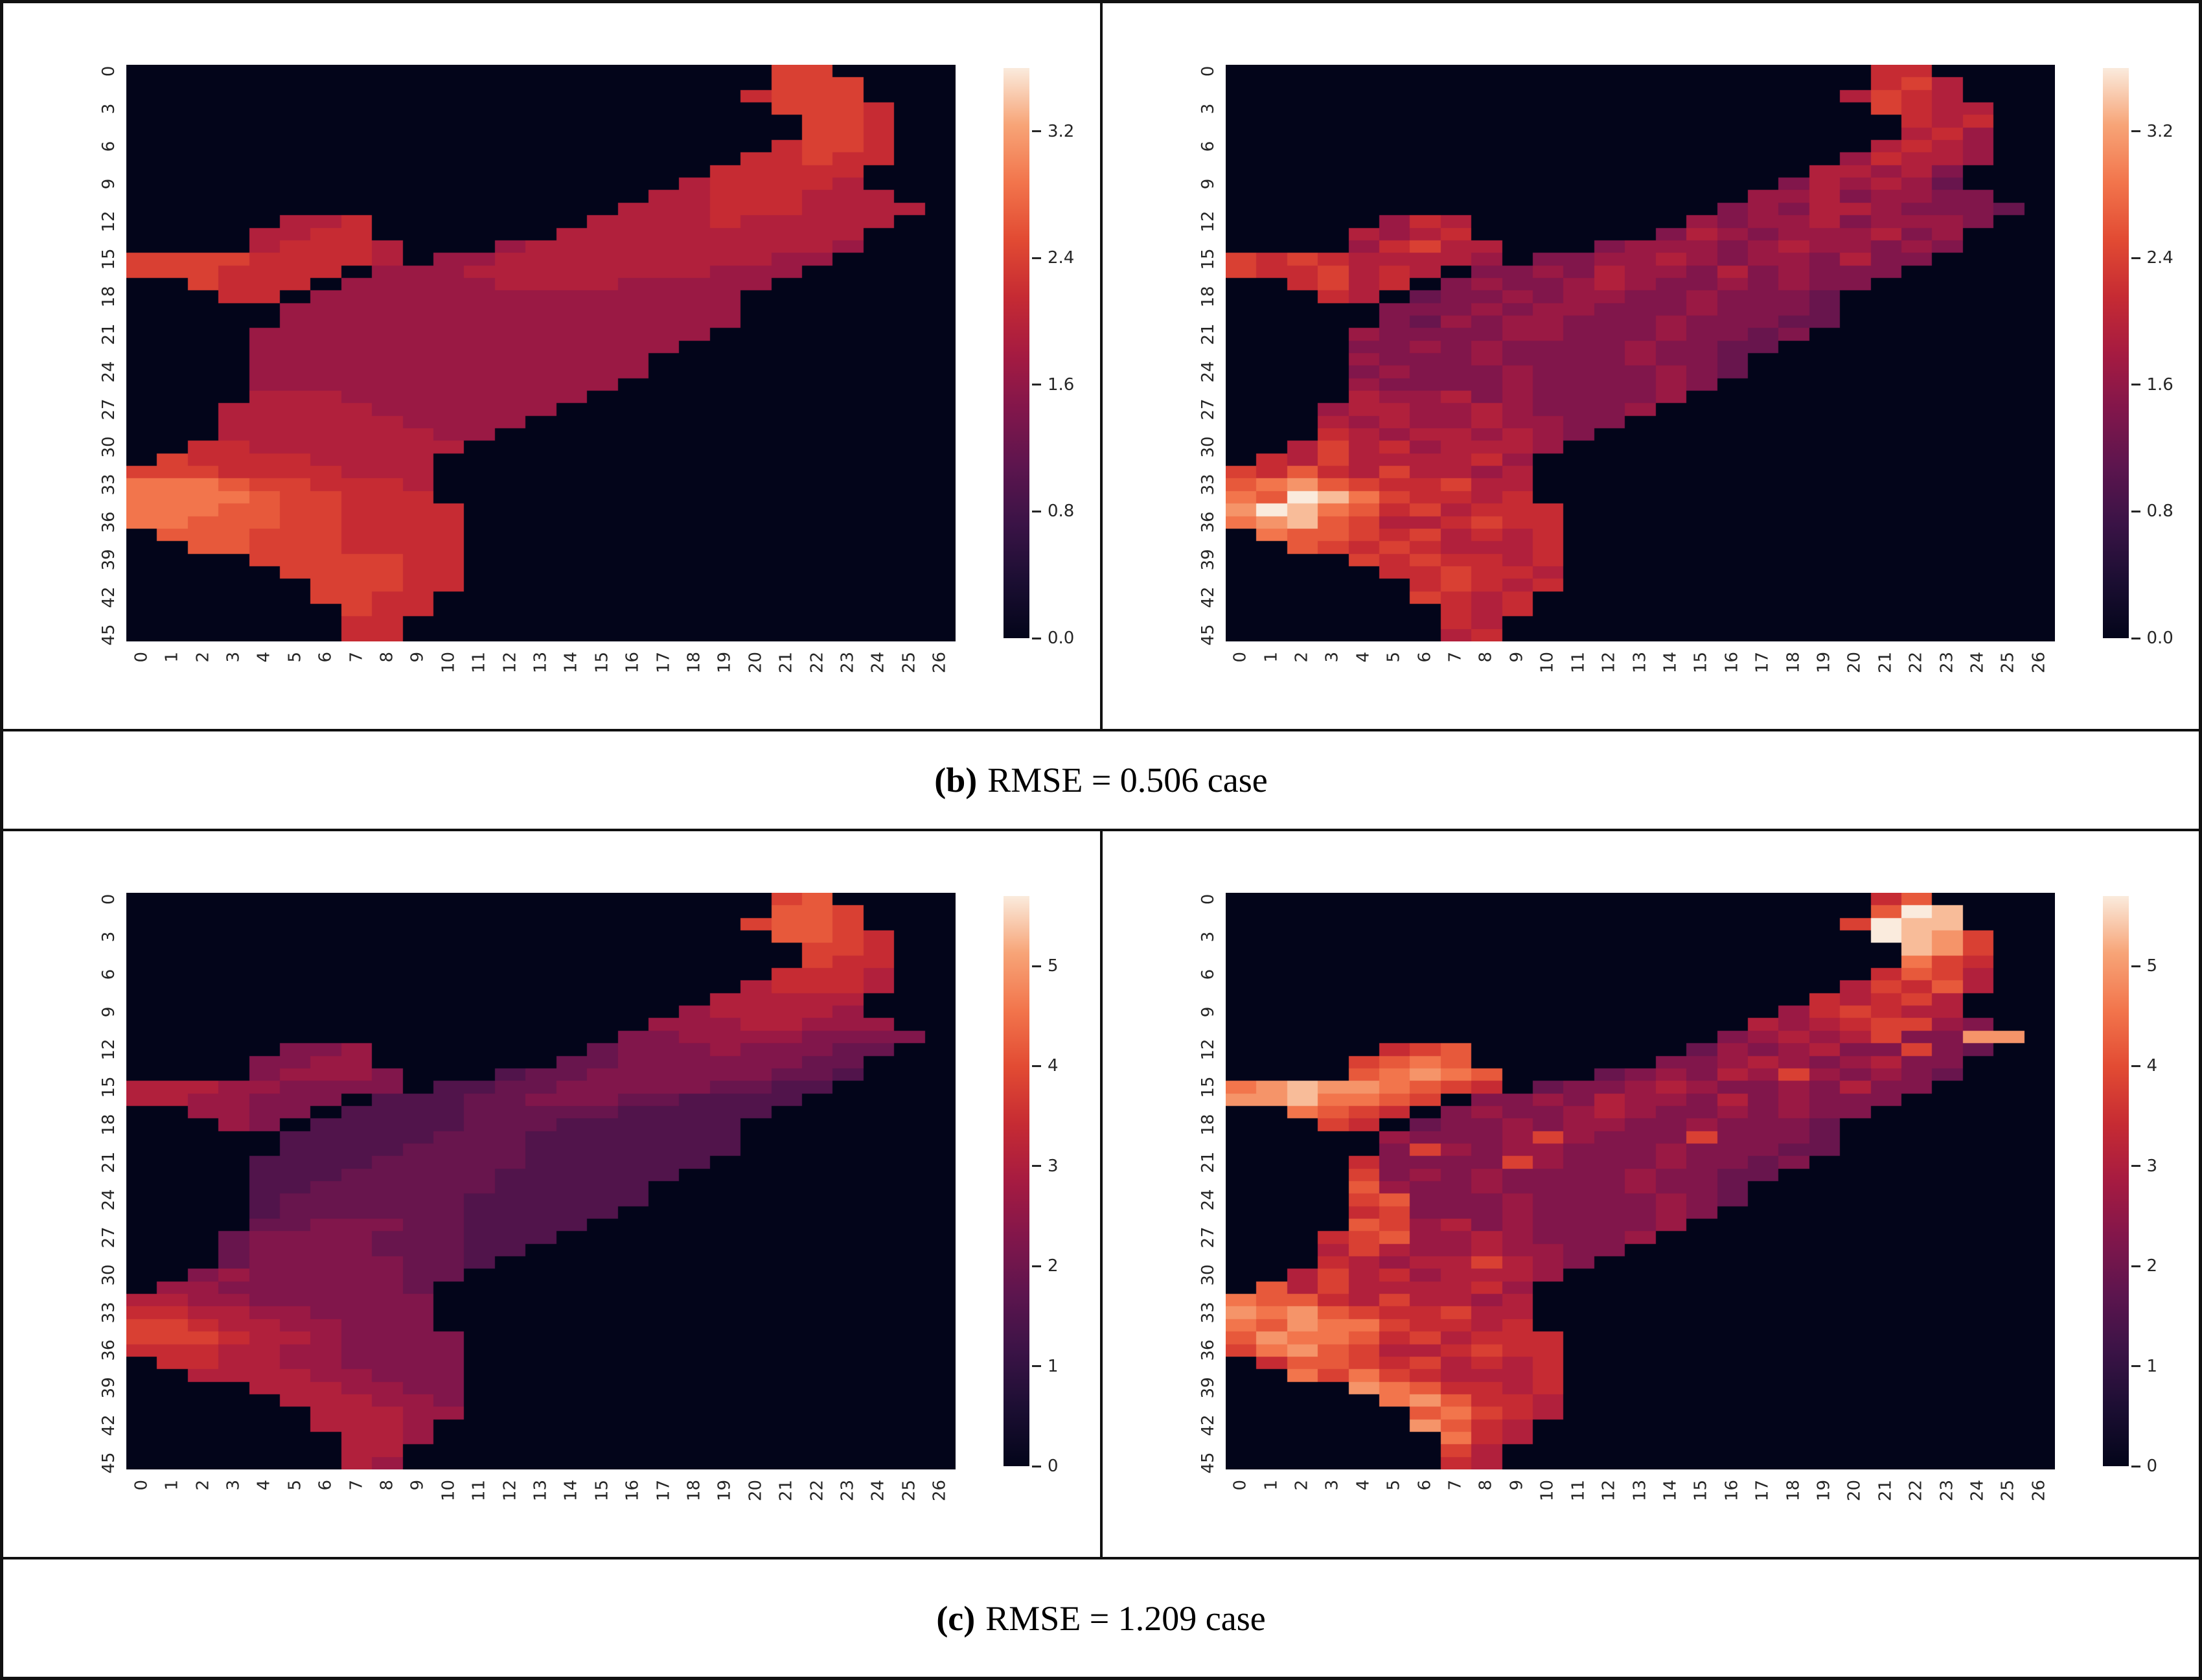  What do you see at coordinates (694, 1491) in the screenshot?
I see `x-tick-label: 18` at bounding box center [694, 1491].